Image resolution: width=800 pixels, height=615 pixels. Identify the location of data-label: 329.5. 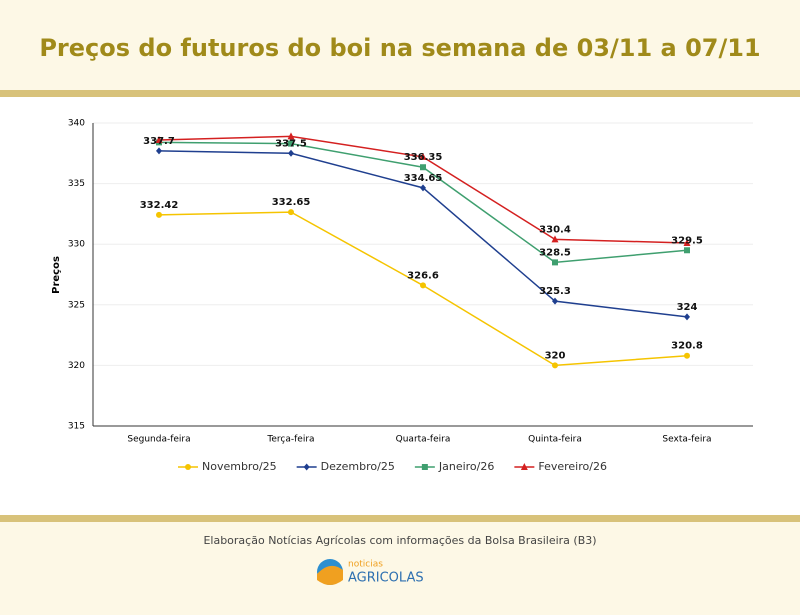
(687, 240).